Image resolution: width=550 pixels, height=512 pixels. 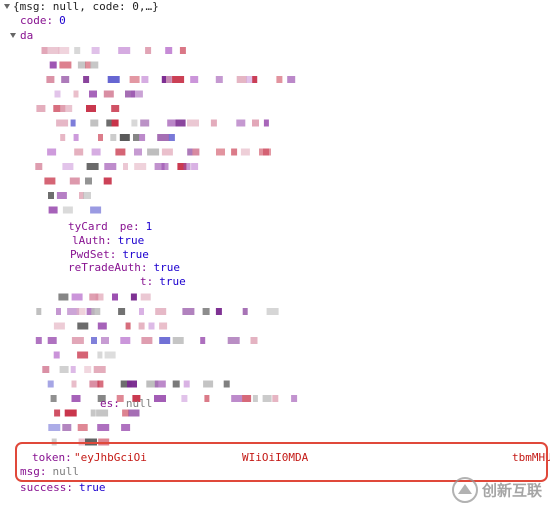 What do you see at coordinates (86, 6) in the screenshot?
I see `object-summary: {msg: null, code: 0,…}` at bounding box center [86, 6].